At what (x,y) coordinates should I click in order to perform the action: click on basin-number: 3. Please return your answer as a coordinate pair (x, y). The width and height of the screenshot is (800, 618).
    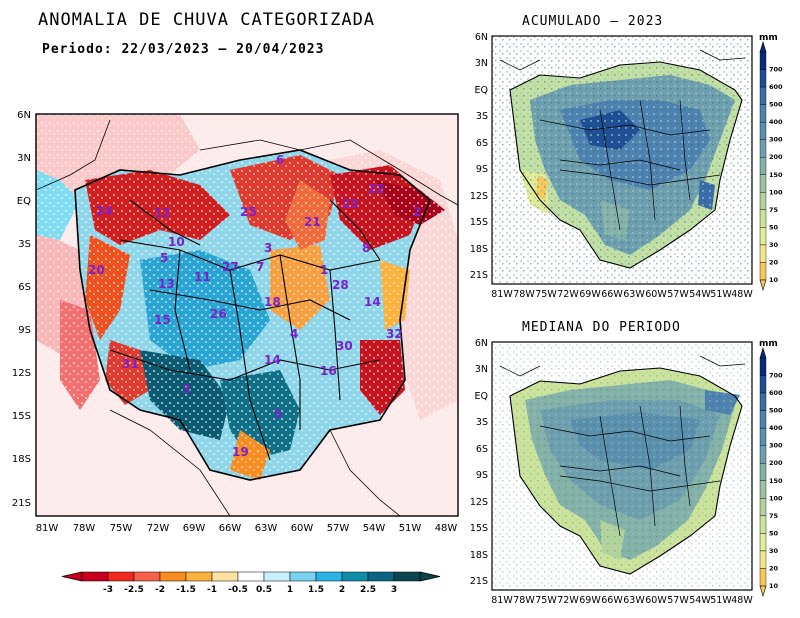
    Looking at the image, I should click on (268, 248).